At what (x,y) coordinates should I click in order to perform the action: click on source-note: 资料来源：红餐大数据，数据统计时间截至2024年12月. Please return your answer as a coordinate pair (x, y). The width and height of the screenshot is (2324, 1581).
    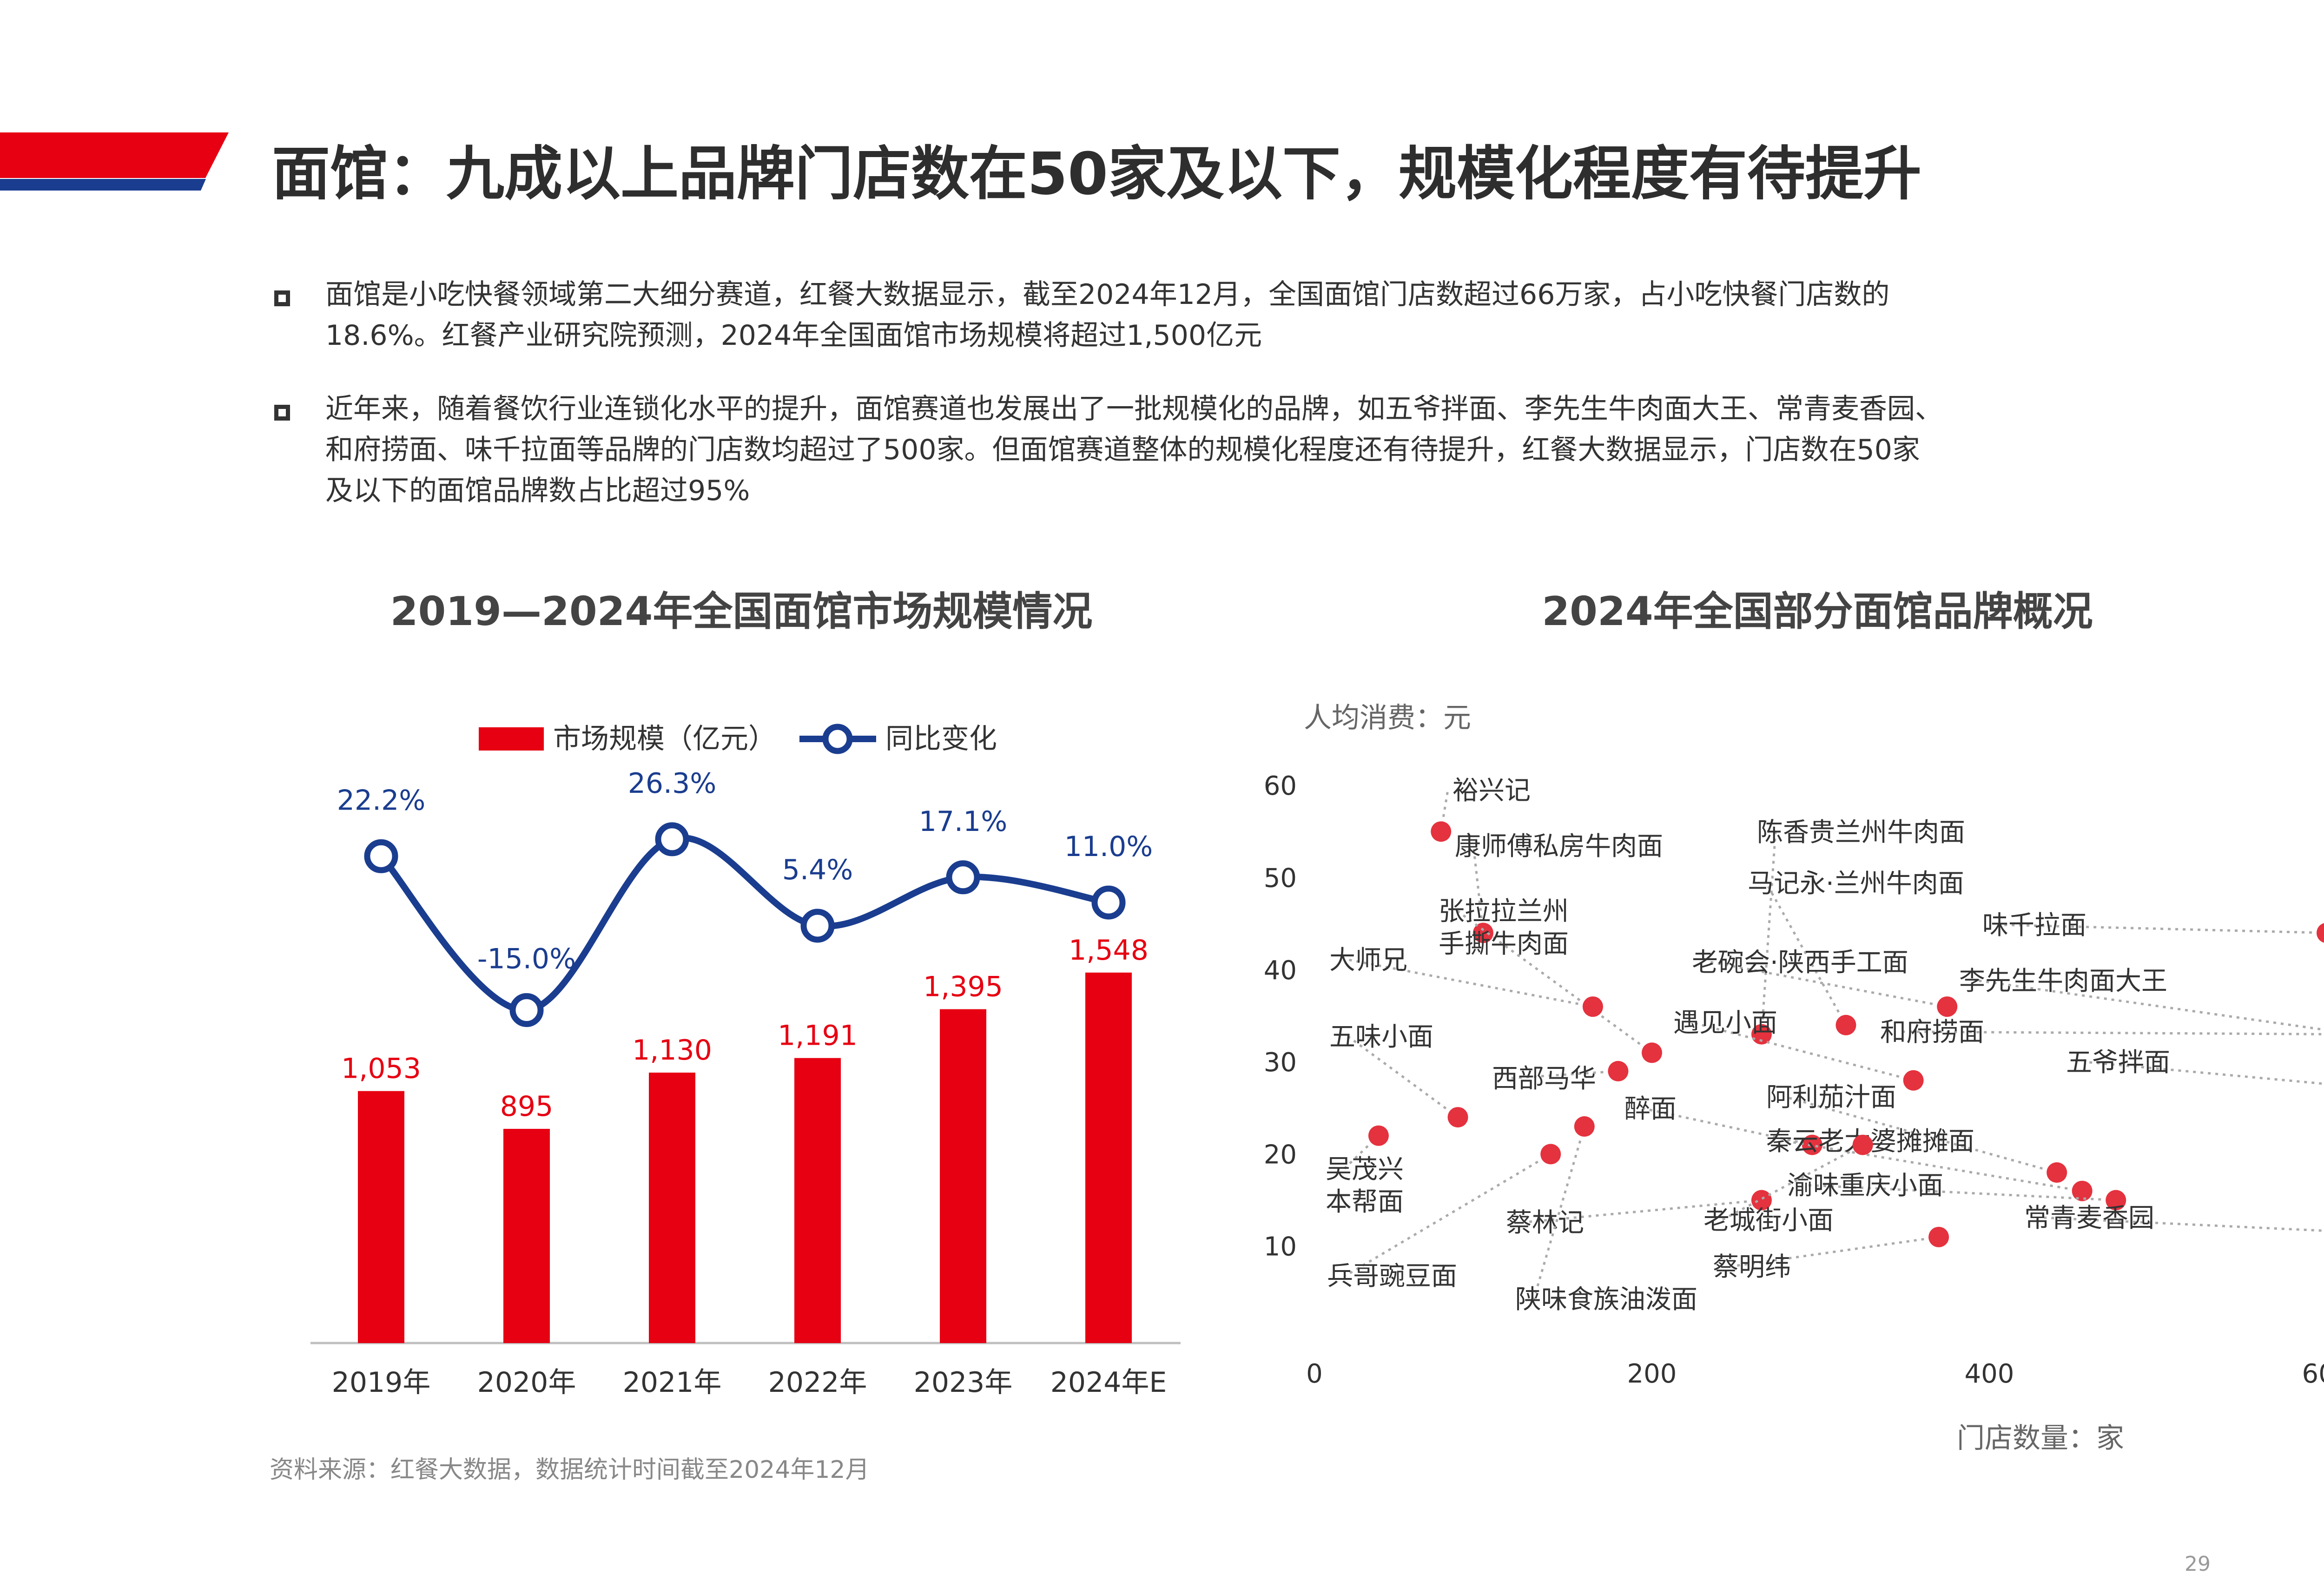
    Looking at the image, I should click on (570, 1470).